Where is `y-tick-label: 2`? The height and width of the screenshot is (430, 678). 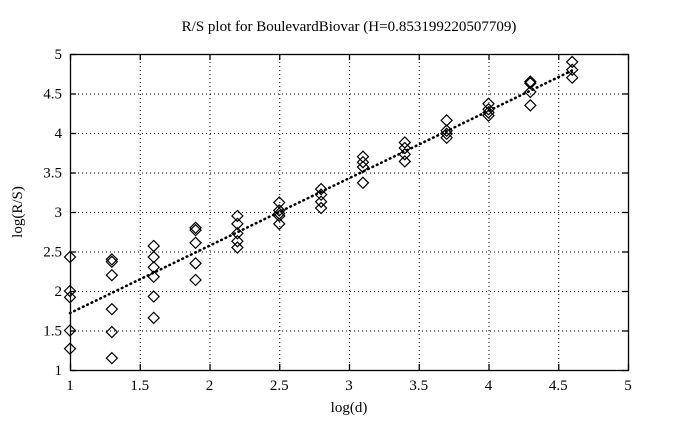
y-tick-label: 2 is located at coordinates (59, 292).